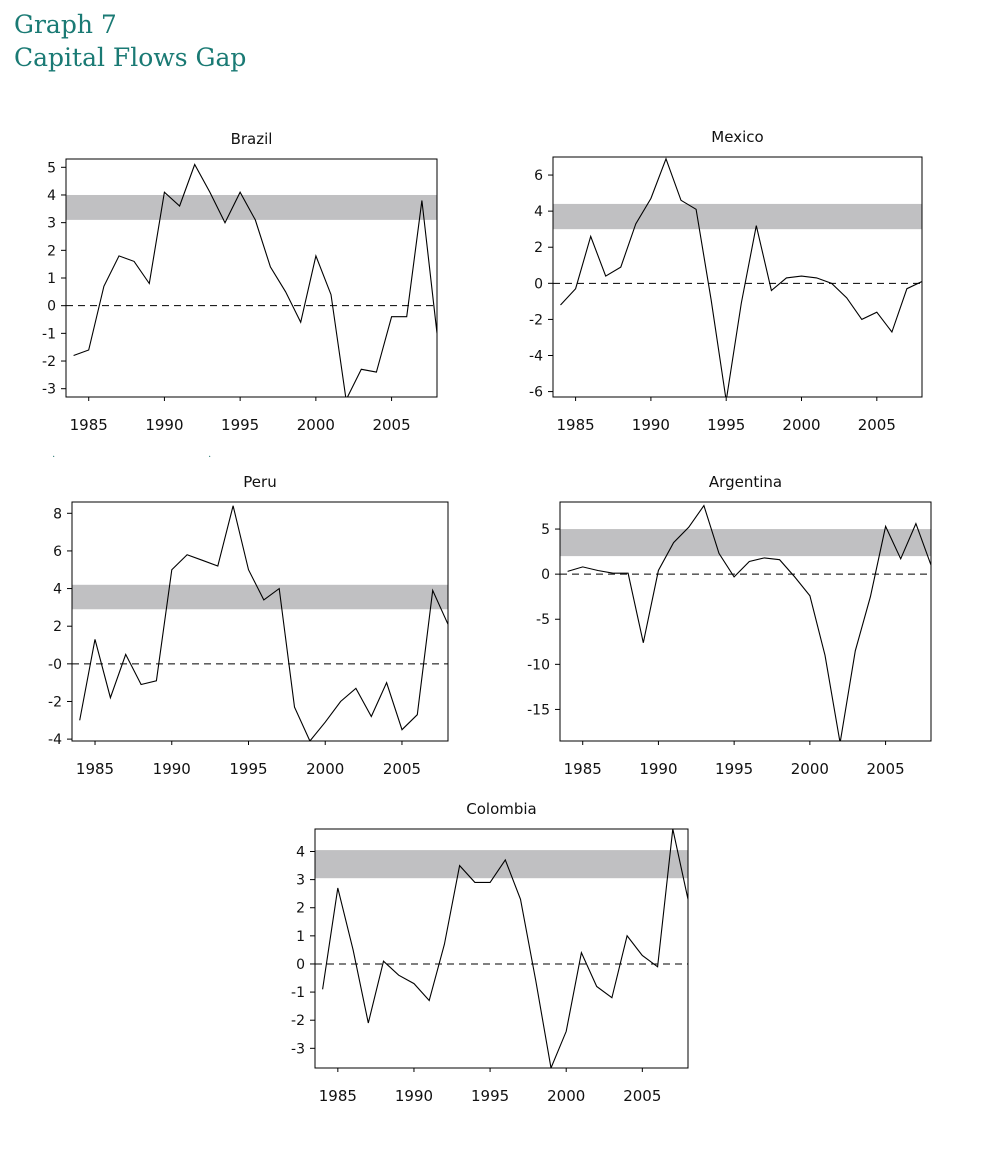 The height and width of the screenshot is (1150, 1002). Describe the element at coordinates (316, 425) in the screenshot. I see `brazil-x-tick-label: 2000` at that location.